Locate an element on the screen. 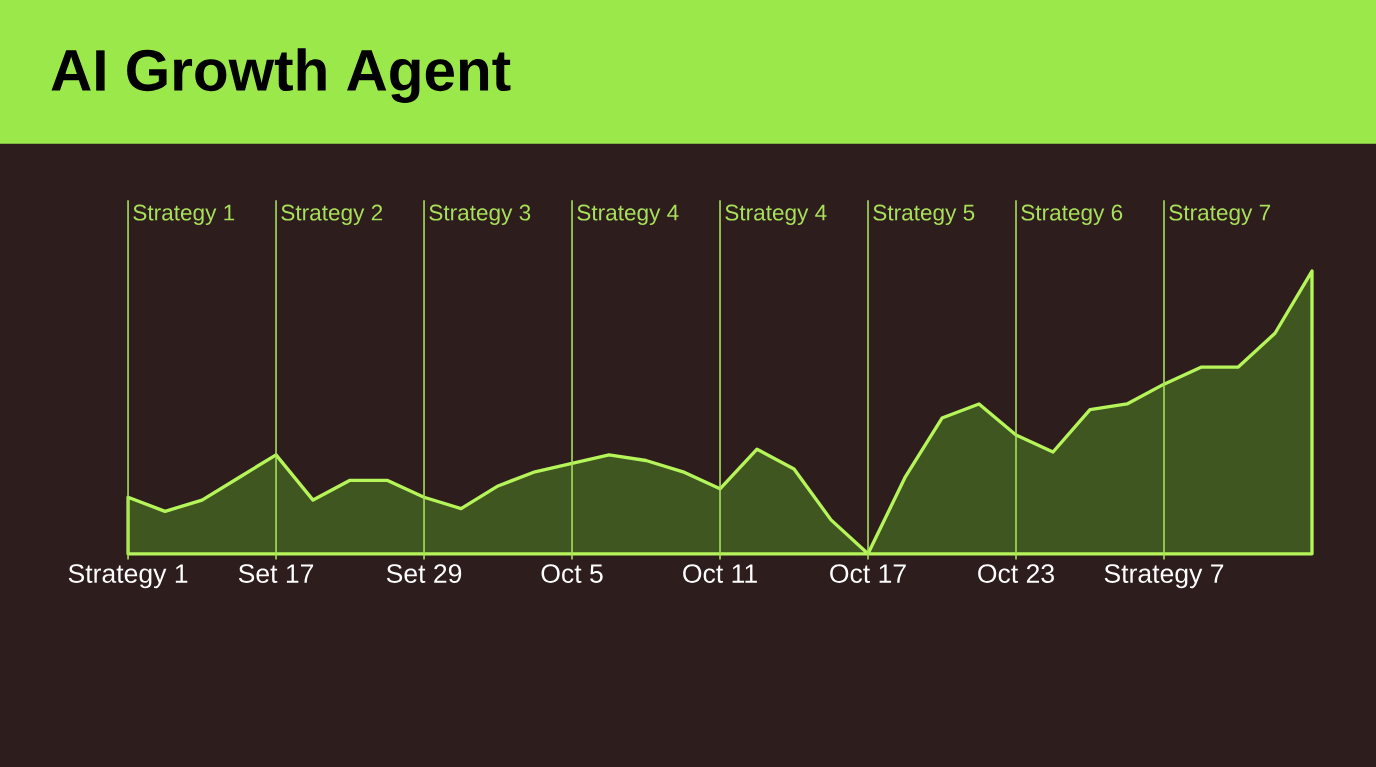  chart-title: AI Growth Agent is located at coordinates (281, 75).